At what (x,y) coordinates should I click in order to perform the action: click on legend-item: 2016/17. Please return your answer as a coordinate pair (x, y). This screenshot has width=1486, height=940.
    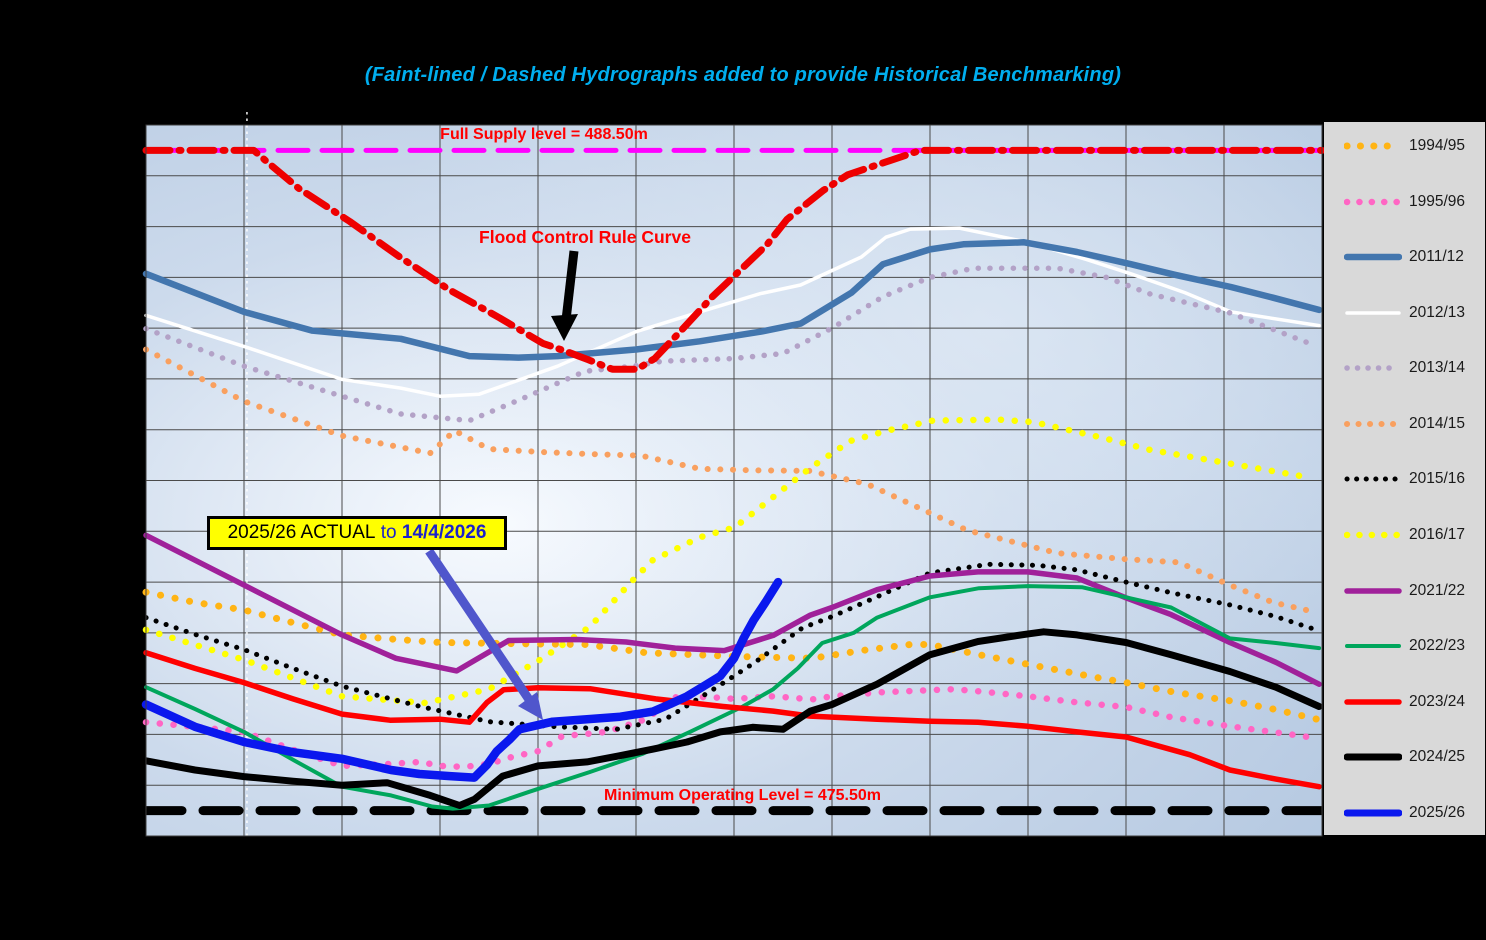
    Looking at the image, I should click on (1411, 535).